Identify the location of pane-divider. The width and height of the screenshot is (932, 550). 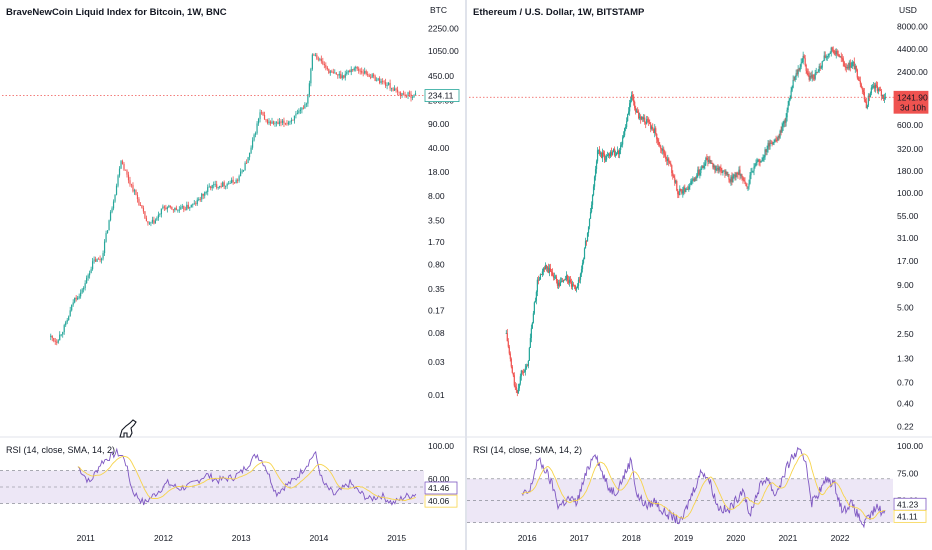
(466, 275).